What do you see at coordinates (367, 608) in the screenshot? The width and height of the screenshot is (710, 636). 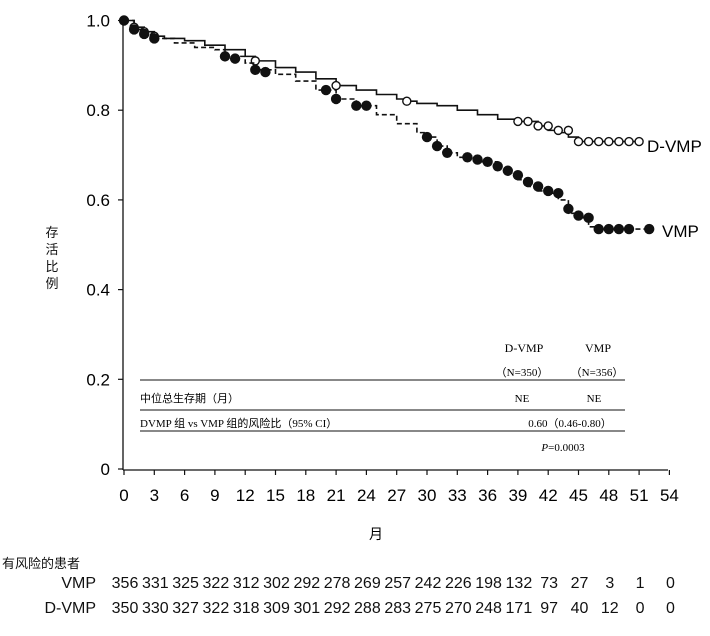 I see `risk-value: 288` at bounding box center [367, 608].